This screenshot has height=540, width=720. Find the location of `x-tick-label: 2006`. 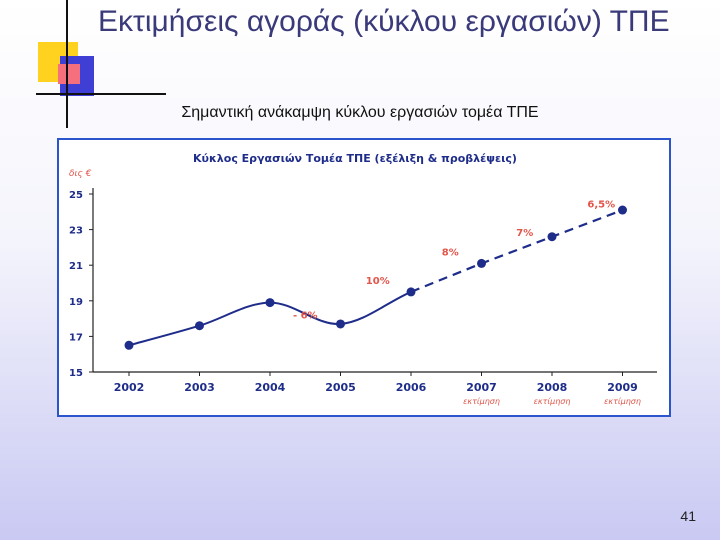

x-tick-label: 2006 is located at coordinates (411, 387).